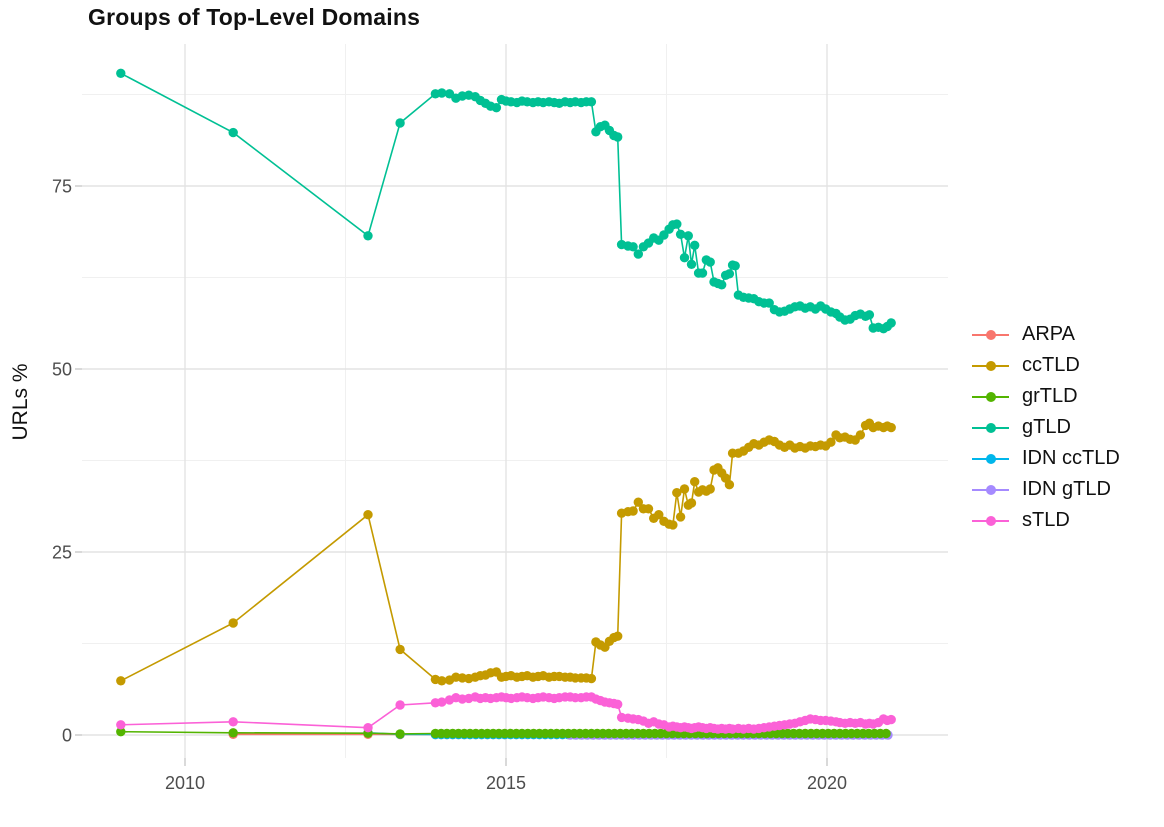  What do you see at coordinates (185, 783) in the screenshot?
I see `x-tick-label: 2010` at bounding box center [185, 783].